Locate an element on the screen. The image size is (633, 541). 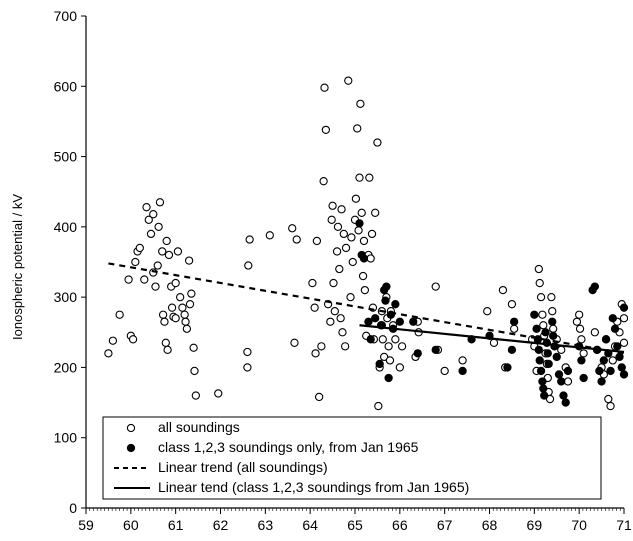
x-tick-label: 67 is located at coordinates (445, 525).